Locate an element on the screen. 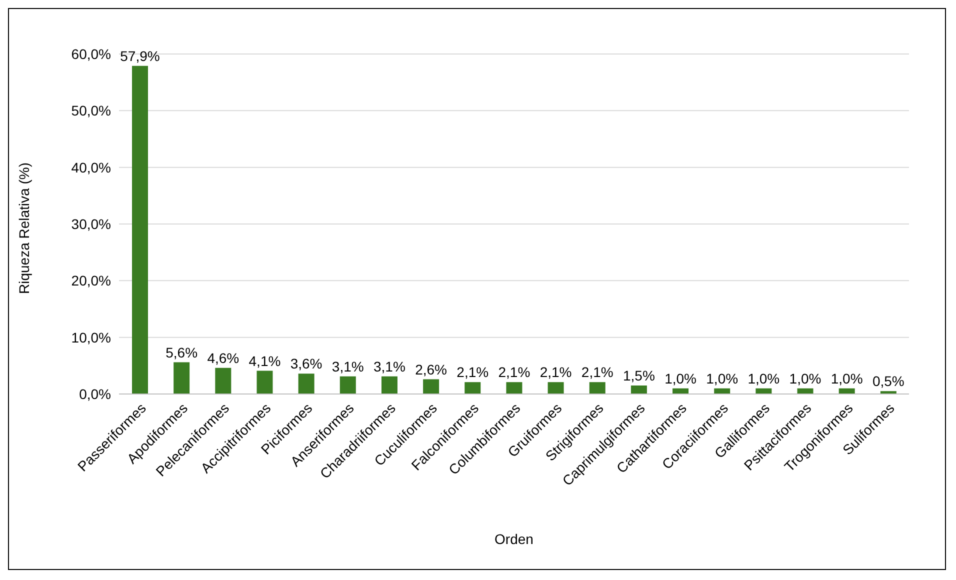 The width and height of the screenshot is (956, 580). data-label: 4,6% is located at coordinates (223, 358).